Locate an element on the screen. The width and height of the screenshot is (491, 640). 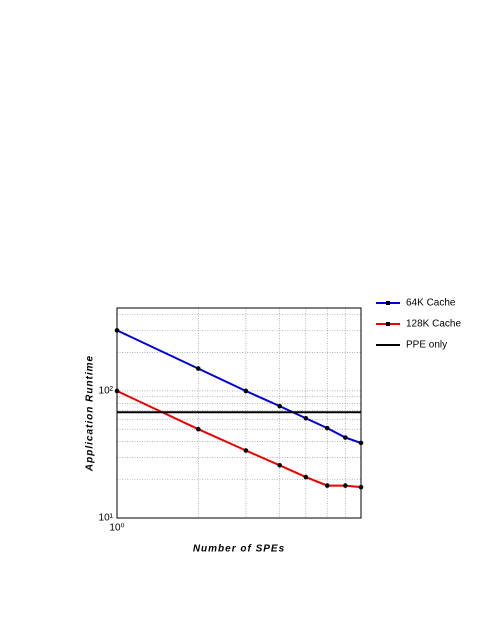
legend-label: 64K Cache is located at coordinates (431, 303).